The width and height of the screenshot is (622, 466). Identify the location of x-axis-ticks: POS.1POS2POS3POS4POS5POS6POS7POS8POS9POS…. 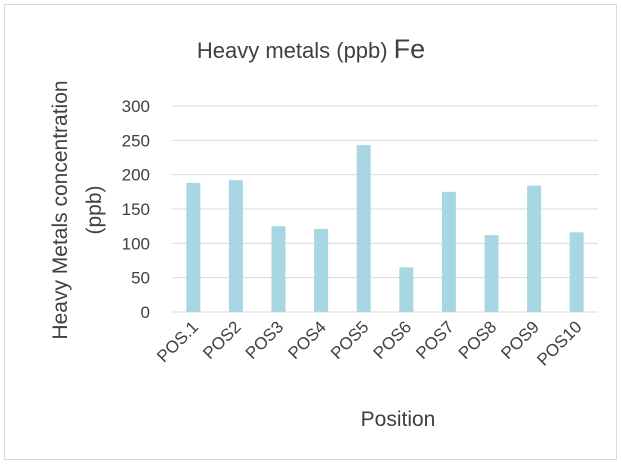
(369, 343).